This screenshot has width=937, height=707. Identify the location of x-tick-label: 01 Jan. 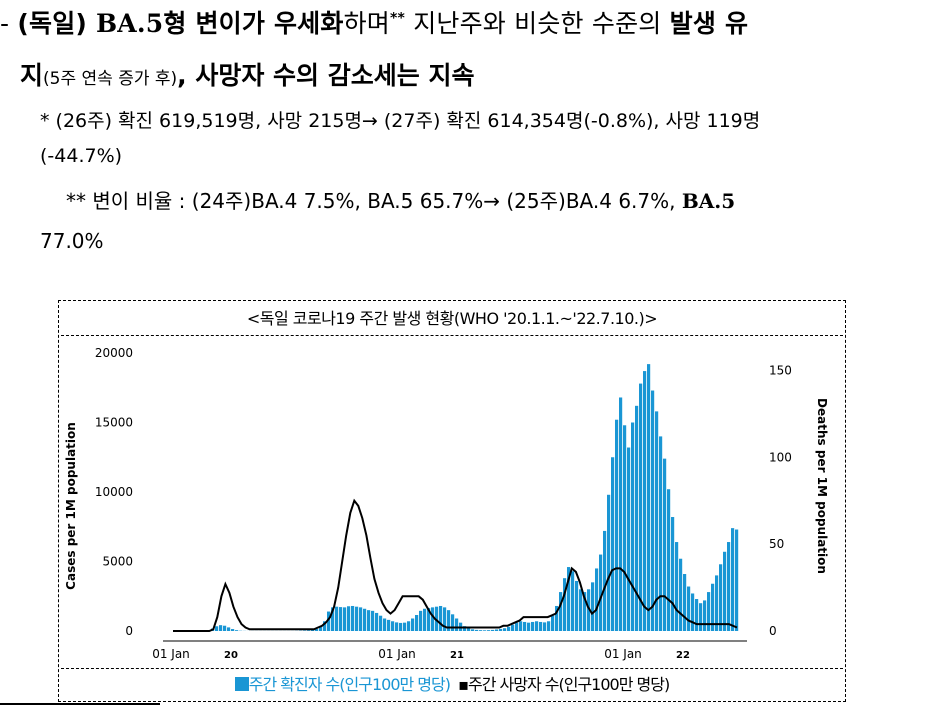
(397, 654).